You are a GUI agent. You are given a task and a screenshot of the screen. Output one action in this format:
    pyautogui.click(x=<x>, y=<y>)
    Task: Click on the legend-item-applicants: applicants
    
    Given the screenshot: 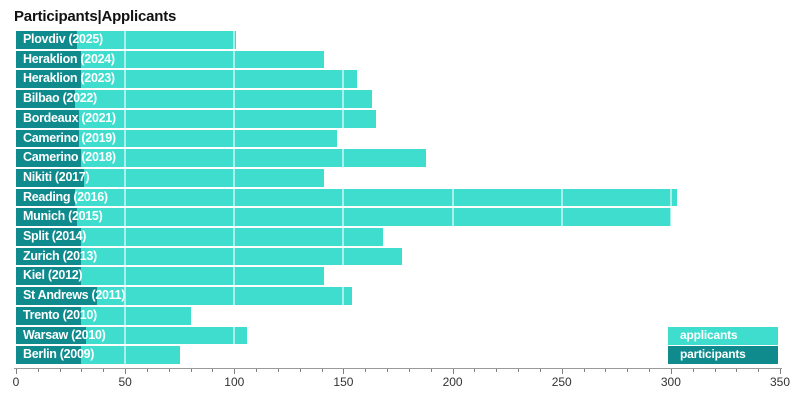 What is the action you would take?
    pyautogui.click(x=723, y=336)
    